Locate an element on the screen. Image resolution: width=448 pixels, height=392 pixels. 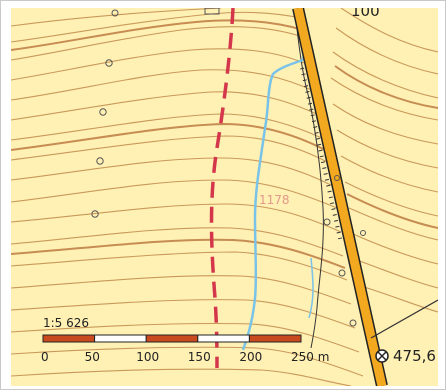
top-edge-label: 100 is located at coordinates (365, 14).